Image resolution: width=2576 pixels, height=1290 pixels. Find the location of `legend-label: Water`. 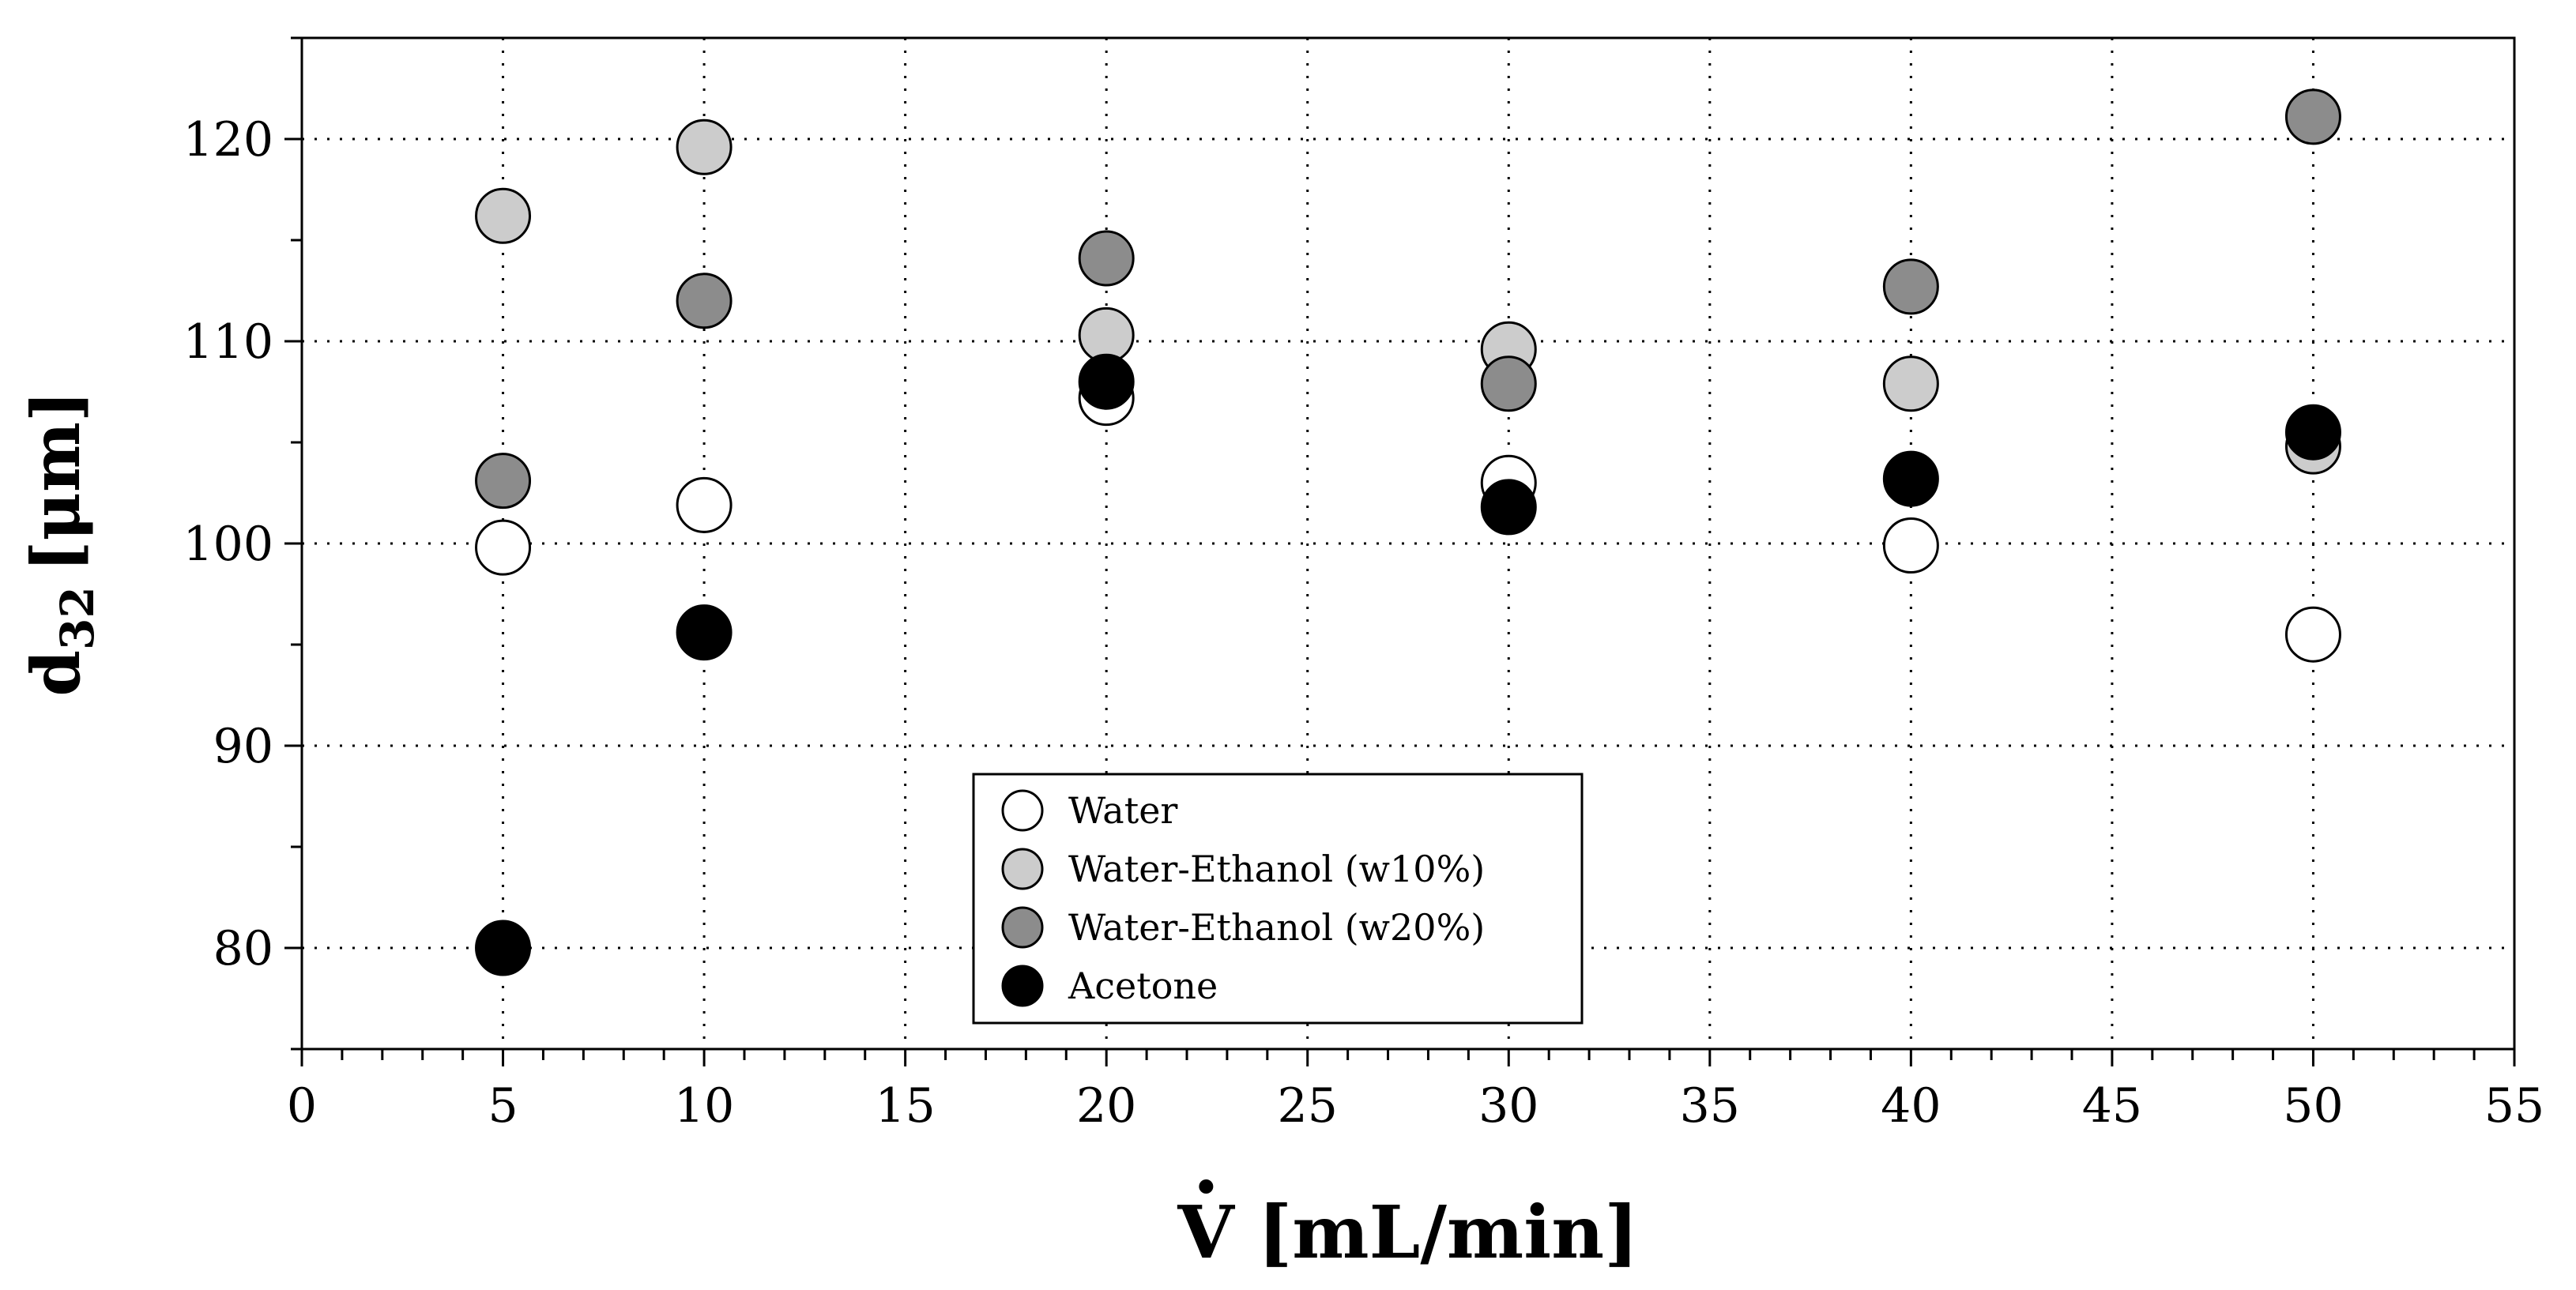

legend-label: Water is located at coordinates (1122, 810).